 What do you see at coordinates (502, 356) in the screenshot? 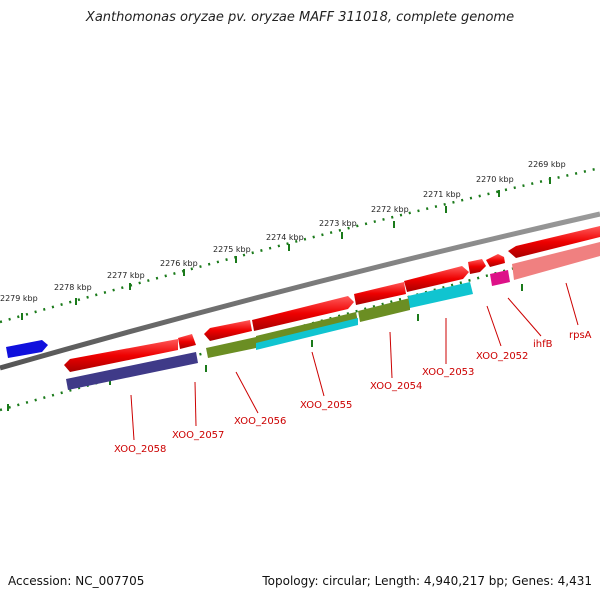
I see `gene-label: XOO_2052` at bounding box center [502, 356].